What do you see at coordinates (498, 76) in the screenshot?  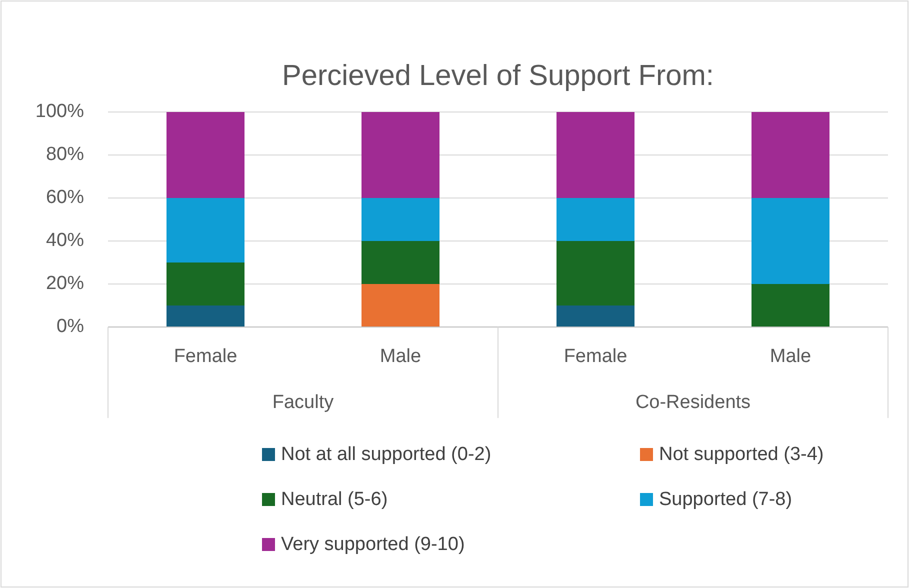 I see `chart-title: Percieved Level of Support From:` at bounding box center [498, 76].